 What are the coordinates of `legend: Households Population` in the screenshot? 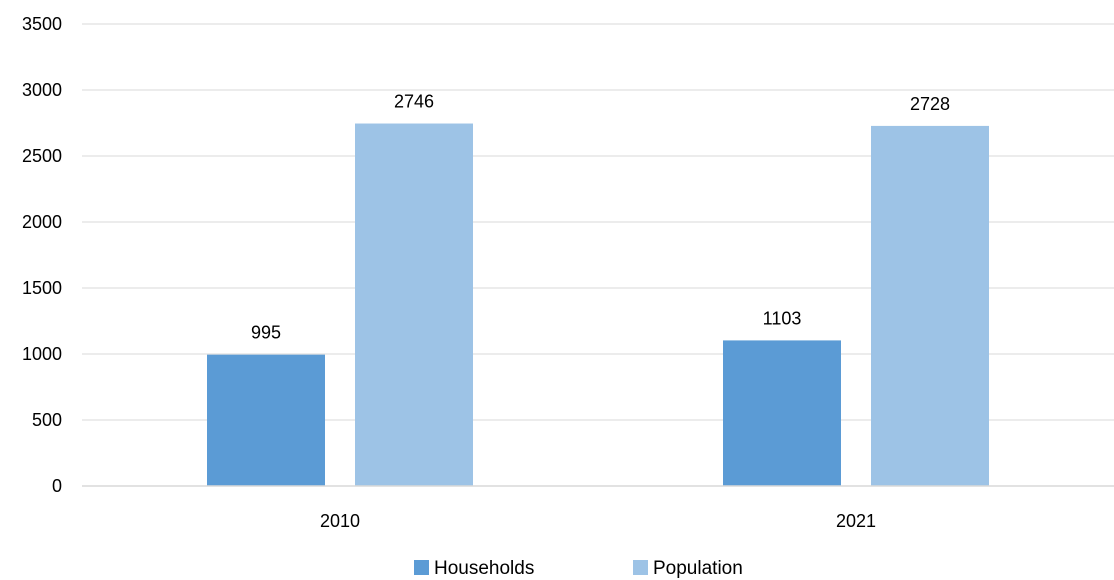 It's located at (578, 568).